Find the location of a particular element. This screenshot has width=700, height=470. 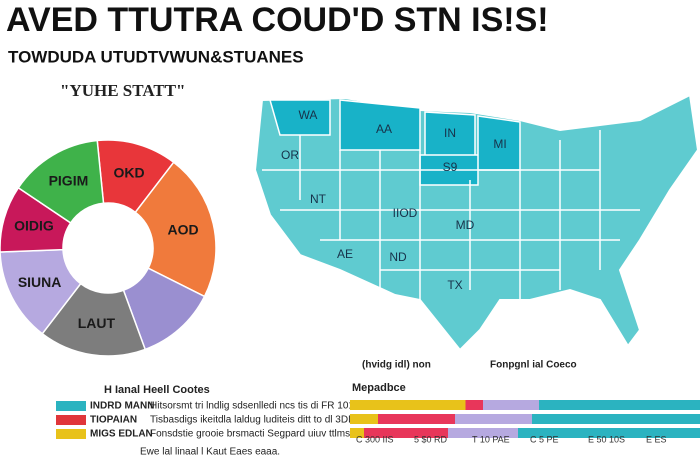

state-label: AA is located at coordinates (384, 129).